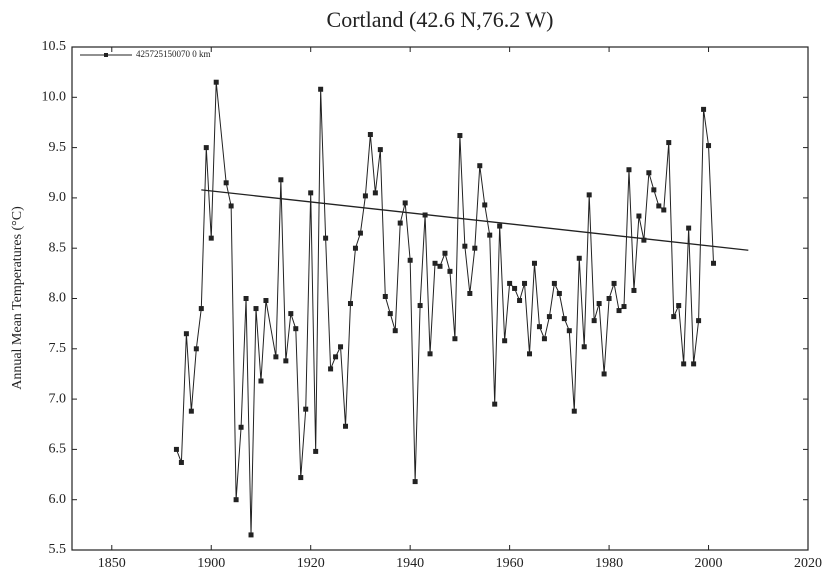 This screenshot has width=833, height=579. Describe the element at coordinates (54, 97) in the screenshot. I see `y-tick-label: 10.0` at that location.